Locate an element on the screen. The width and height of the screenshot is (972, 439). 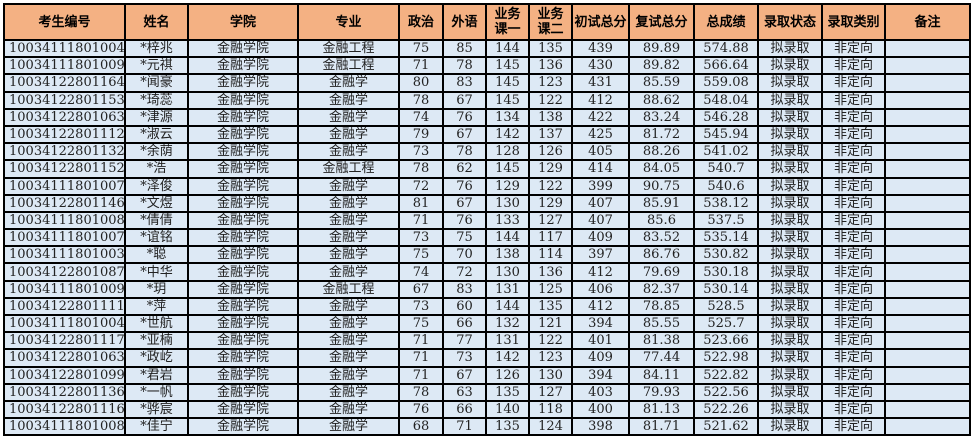
cell-total-score: 541.02 is located at coordinates (726, 152).